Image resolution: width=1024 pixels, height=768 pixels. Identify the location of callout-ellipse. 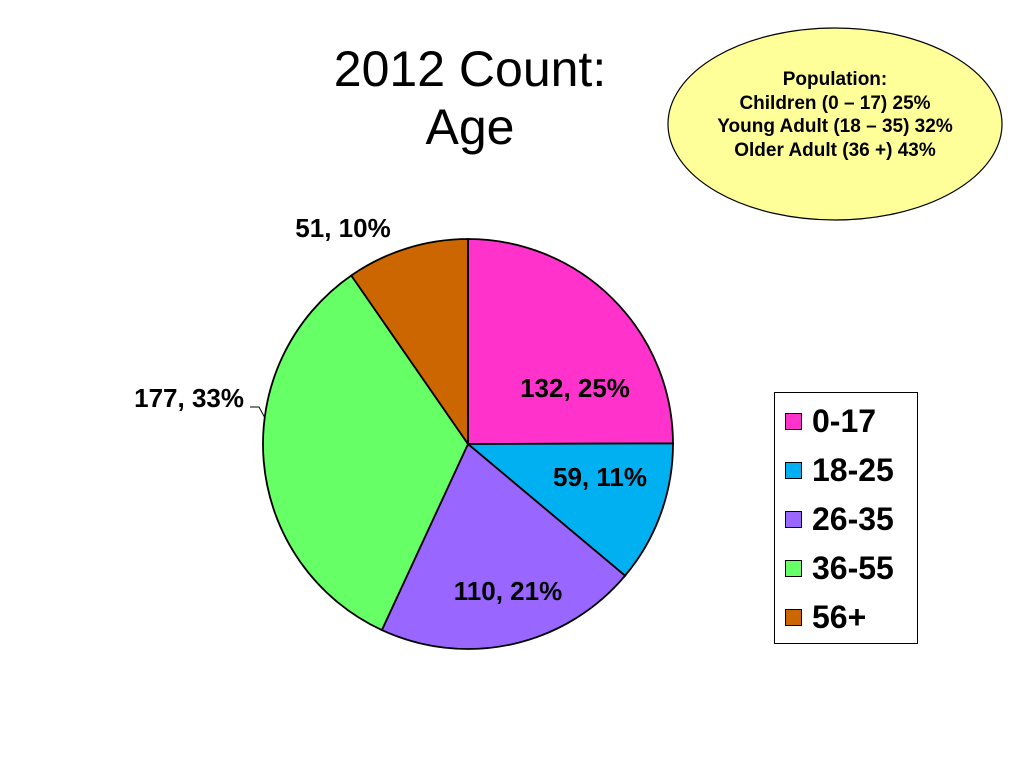
(835, 124).